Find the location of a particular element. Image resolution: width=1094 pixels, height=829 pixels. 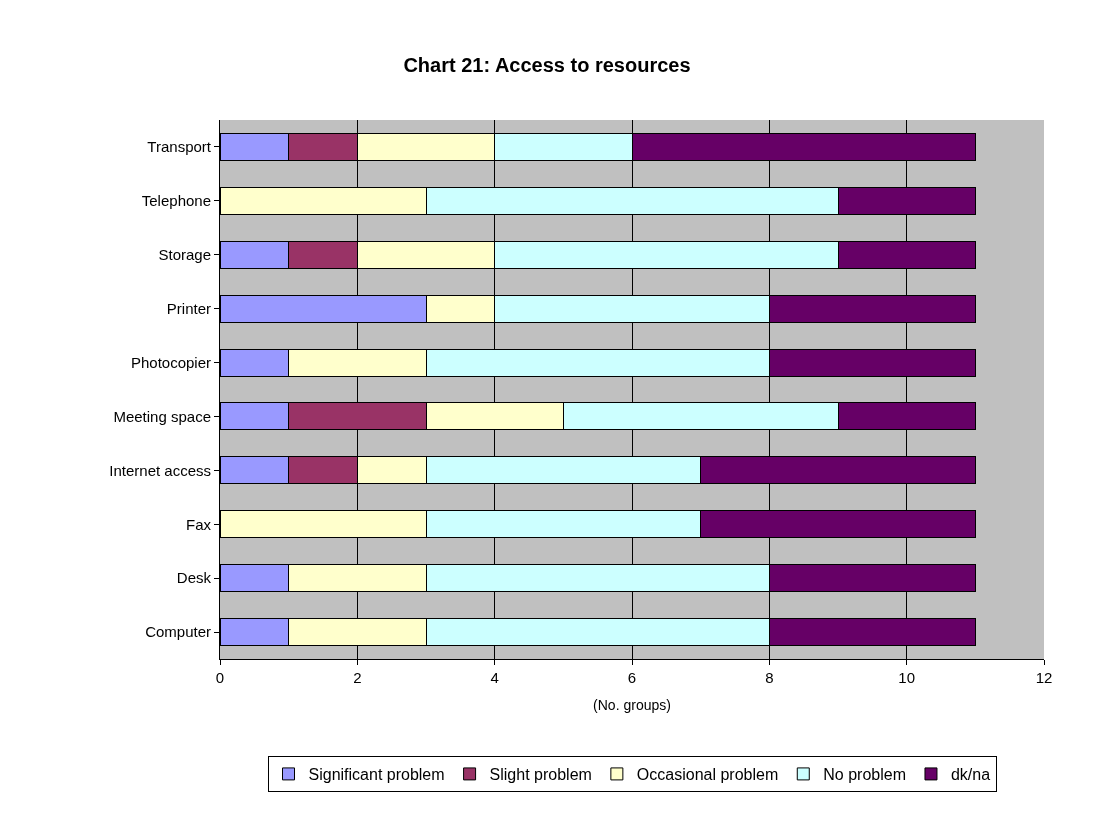

legend-label: Significant problem is located at coordinates (376, 775).